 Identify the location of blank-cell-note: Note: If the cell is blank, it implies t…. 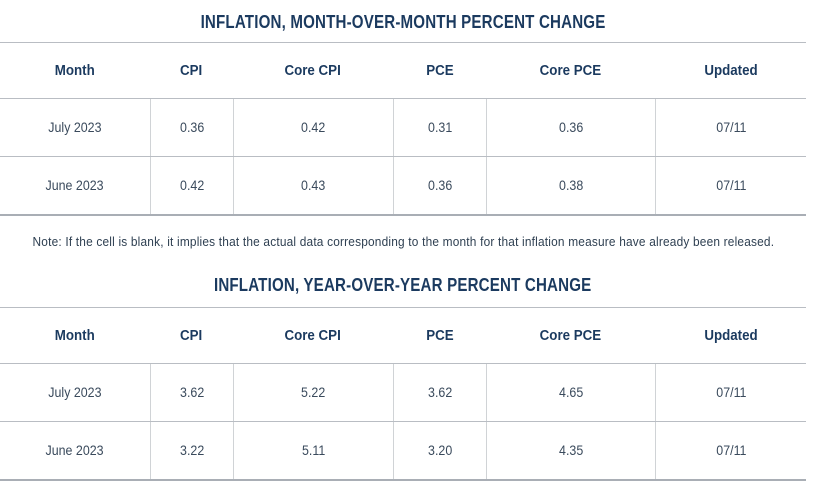
(403, 232).